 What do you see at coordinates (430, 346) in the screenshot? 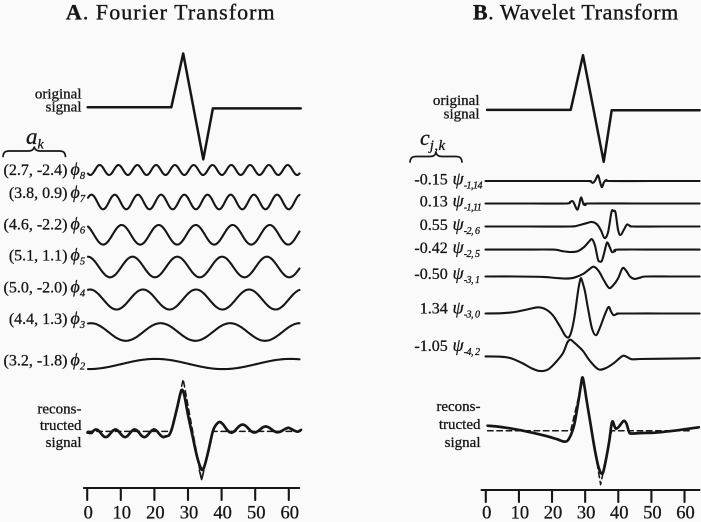
I see `svg-text: -1.05` at bounding box center [430, 346].